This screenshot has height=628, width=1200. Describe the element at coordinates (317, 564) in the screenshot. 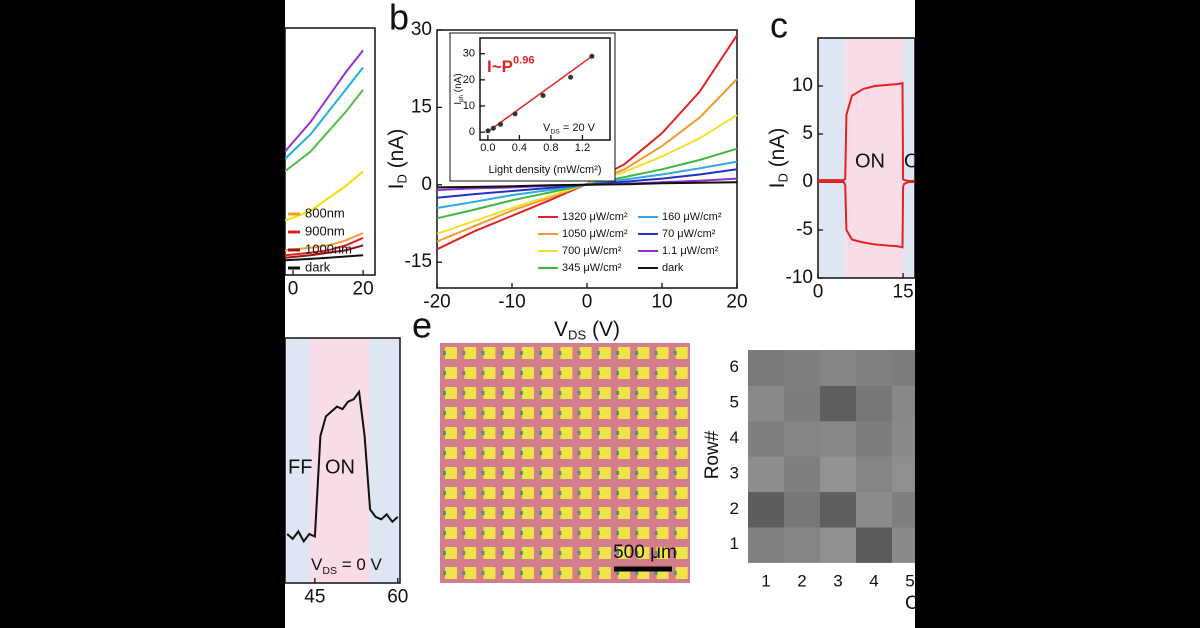

I see `annotation-part: V` at that location.